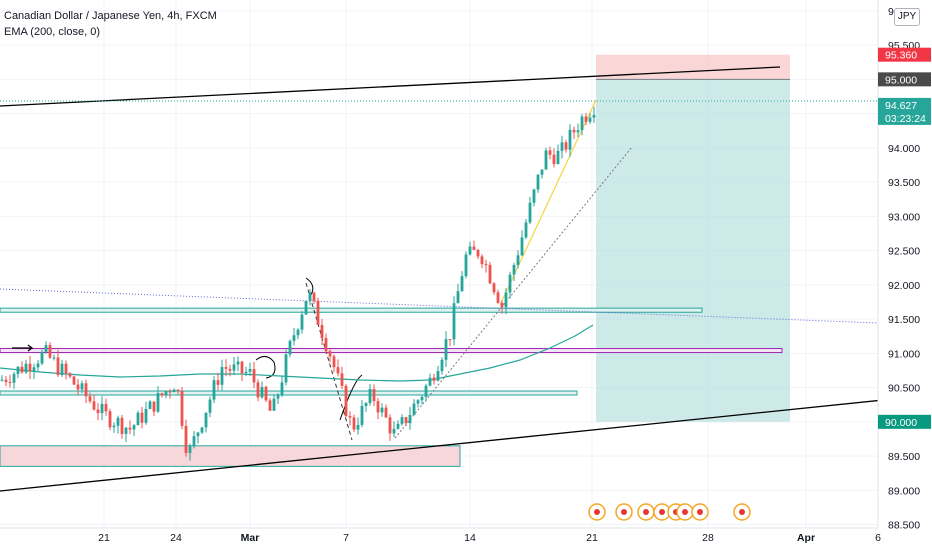  What do you see at coordinates (391, 351) in the screenshot?
I see `resistance-zone` at bounding box center [391, 351].